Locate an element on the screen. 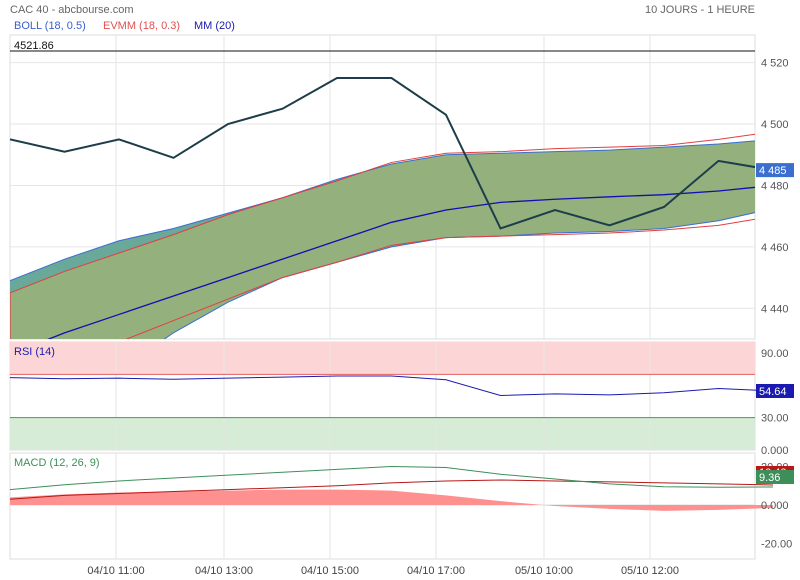 Image resolution: width=800 pixels, height=580 pixels. rsi-y-tick: 30.00 is located at coordinates (775, 419).